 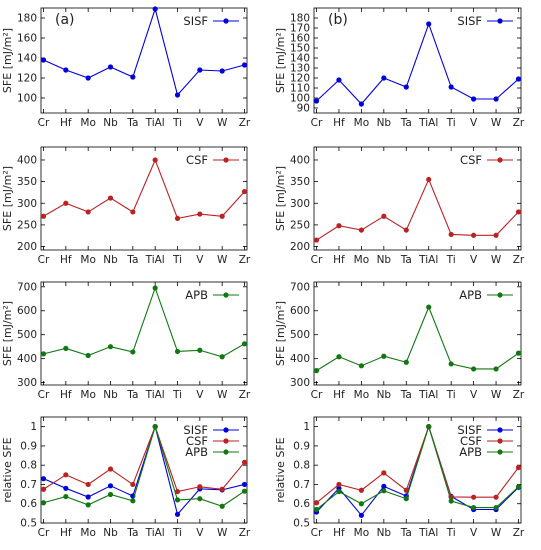 I want to click on y-tick-label: 90, so click(x=303, y=109).